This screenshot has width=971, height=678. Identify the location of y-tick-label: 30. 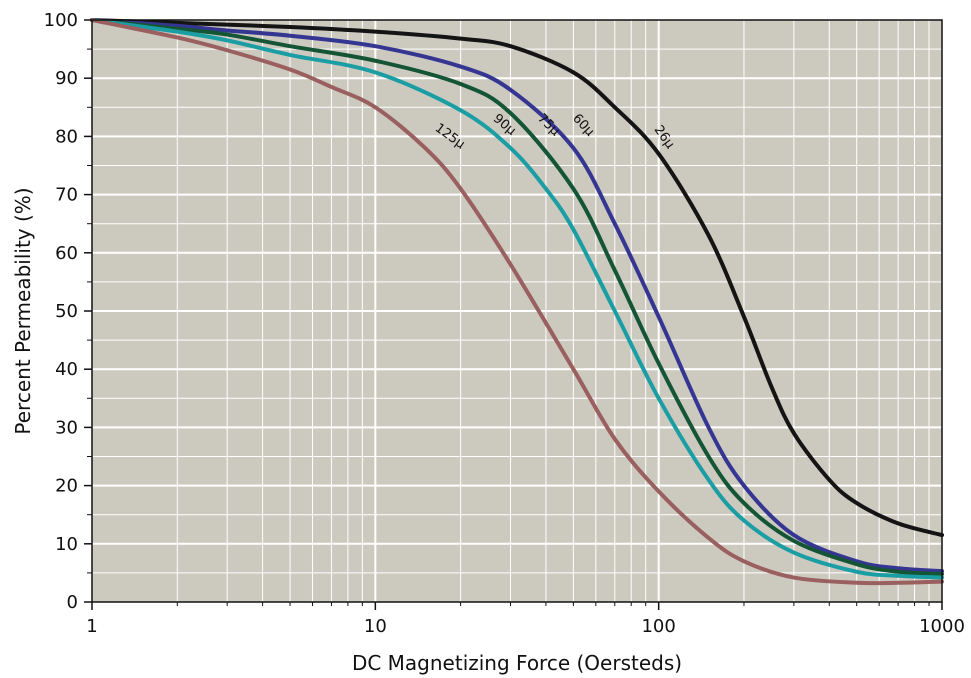
(66, 427).